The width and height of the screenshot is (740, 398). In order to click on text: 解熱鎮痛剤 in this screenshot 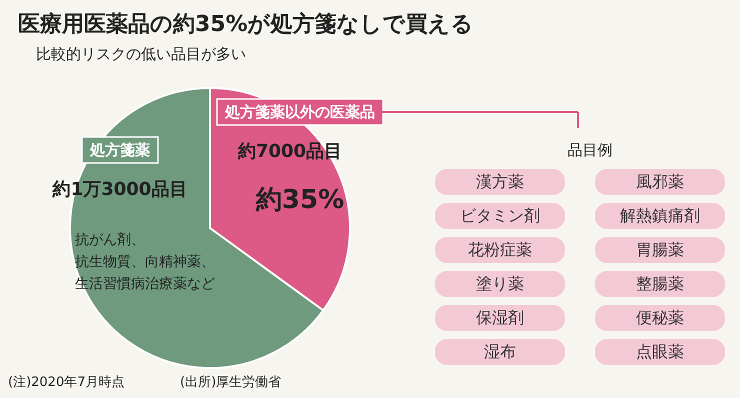, I will do `click(660, 215)`.